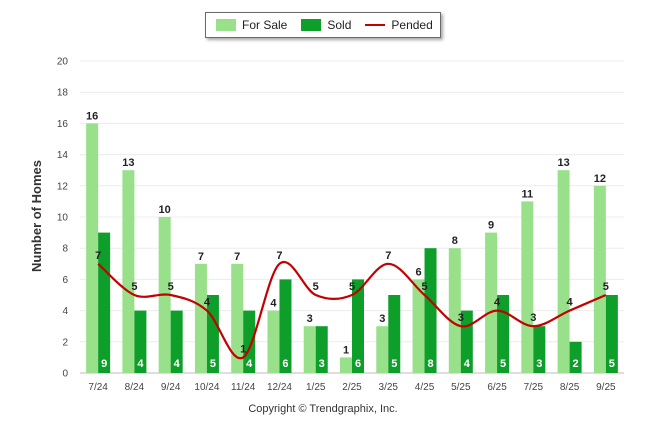 Image resolution: width=646 pixels, height=434 pixels. What do you see at coordinates (491, 226) in the screenshot?
I see `data-label-for-sale: 9` at bounding box center [491, 226].